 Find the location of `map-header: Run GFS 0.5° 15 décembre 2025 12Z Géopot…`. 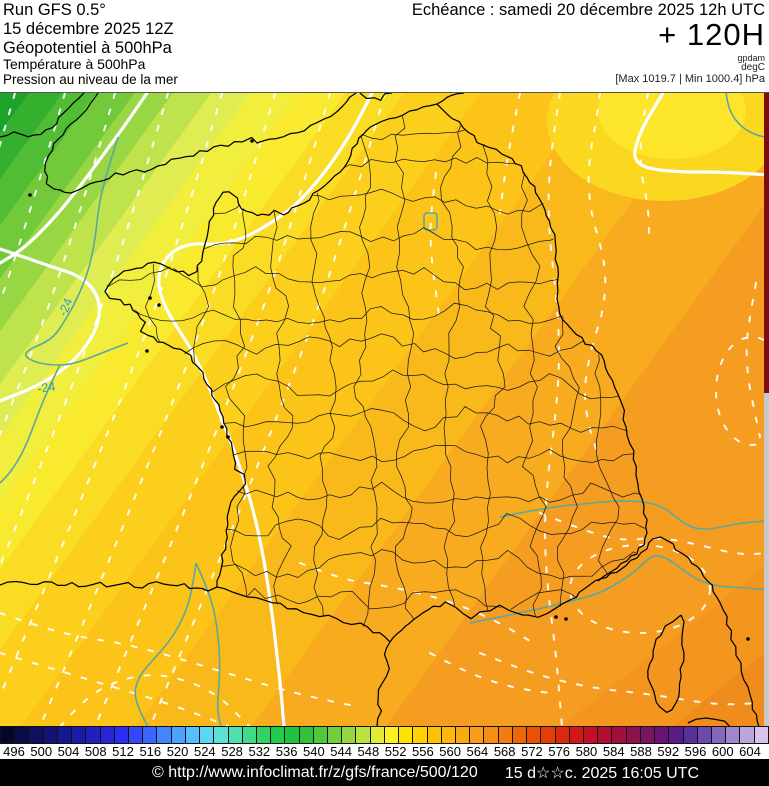

map-header: Run GFS 0.5° 15 décembre 2025 12Z Géopot… is located at coordinates (384, 46).